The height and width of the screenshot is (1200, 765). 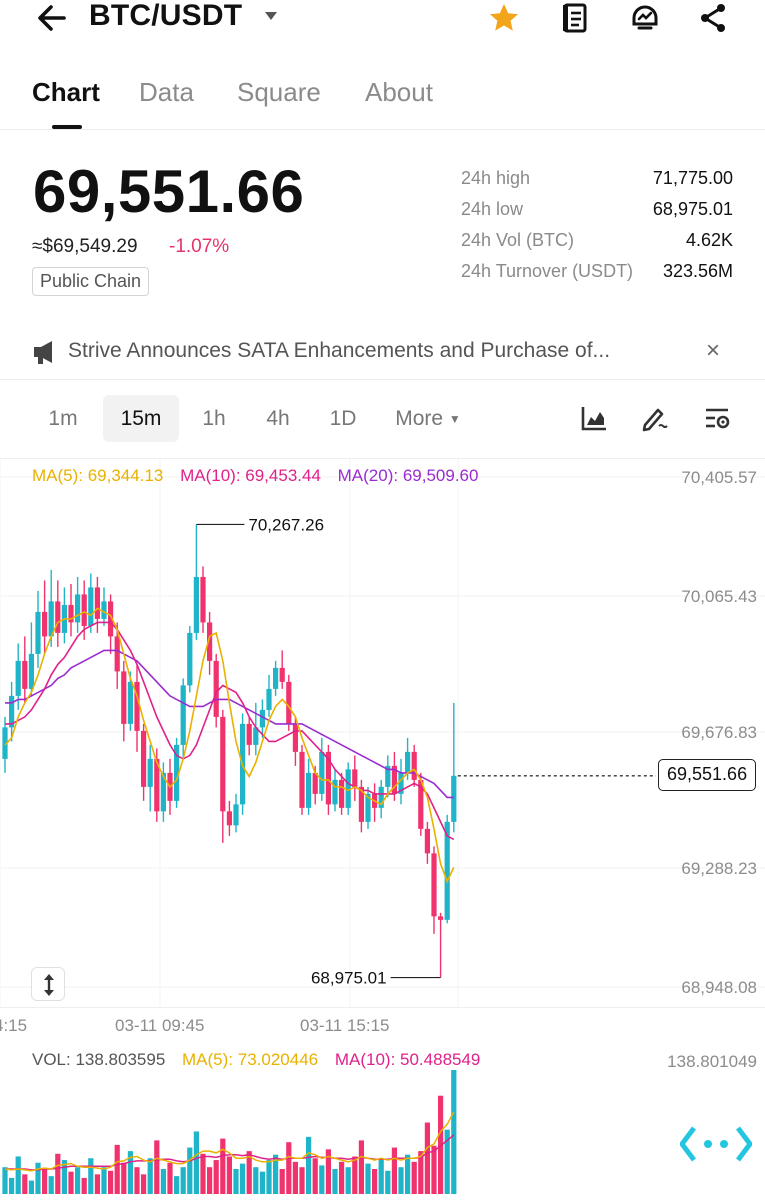 What do you see at coordinates (714, 18) in the screenshot?
I see `share-icon` at bounding box center [714, 18].